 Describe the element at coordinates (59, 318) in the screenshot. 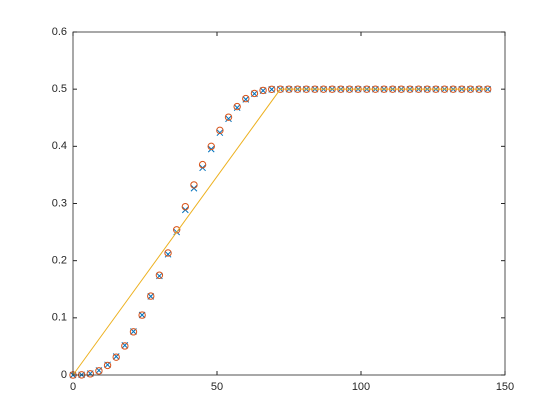

I see `y-tick-label: 0.1` at that location.